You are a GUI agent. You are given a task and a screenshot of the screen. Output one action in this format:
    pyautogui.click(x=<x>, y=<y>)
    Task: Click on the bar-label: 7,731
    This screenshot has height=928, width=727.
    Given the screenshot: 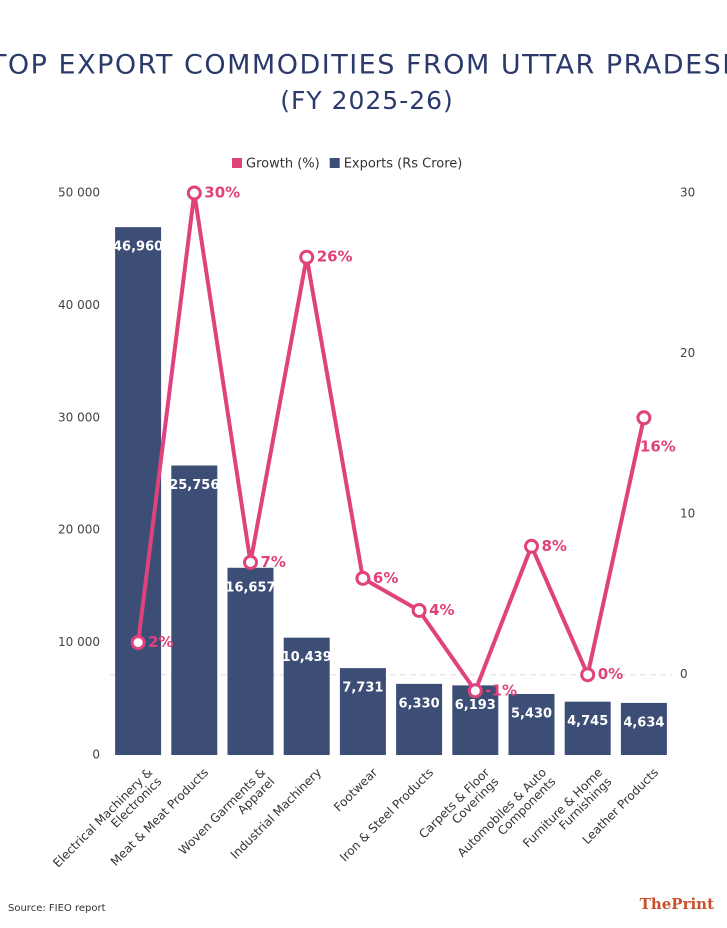 What is the action you would take?
    pyautogui.click(x=362, y=688)
    